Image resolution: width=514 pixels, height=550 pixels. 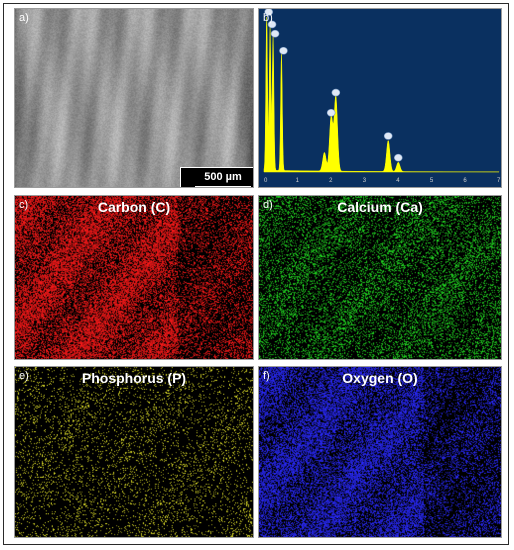 I want to click on calcium-map-image, so click(x=380, y=277).